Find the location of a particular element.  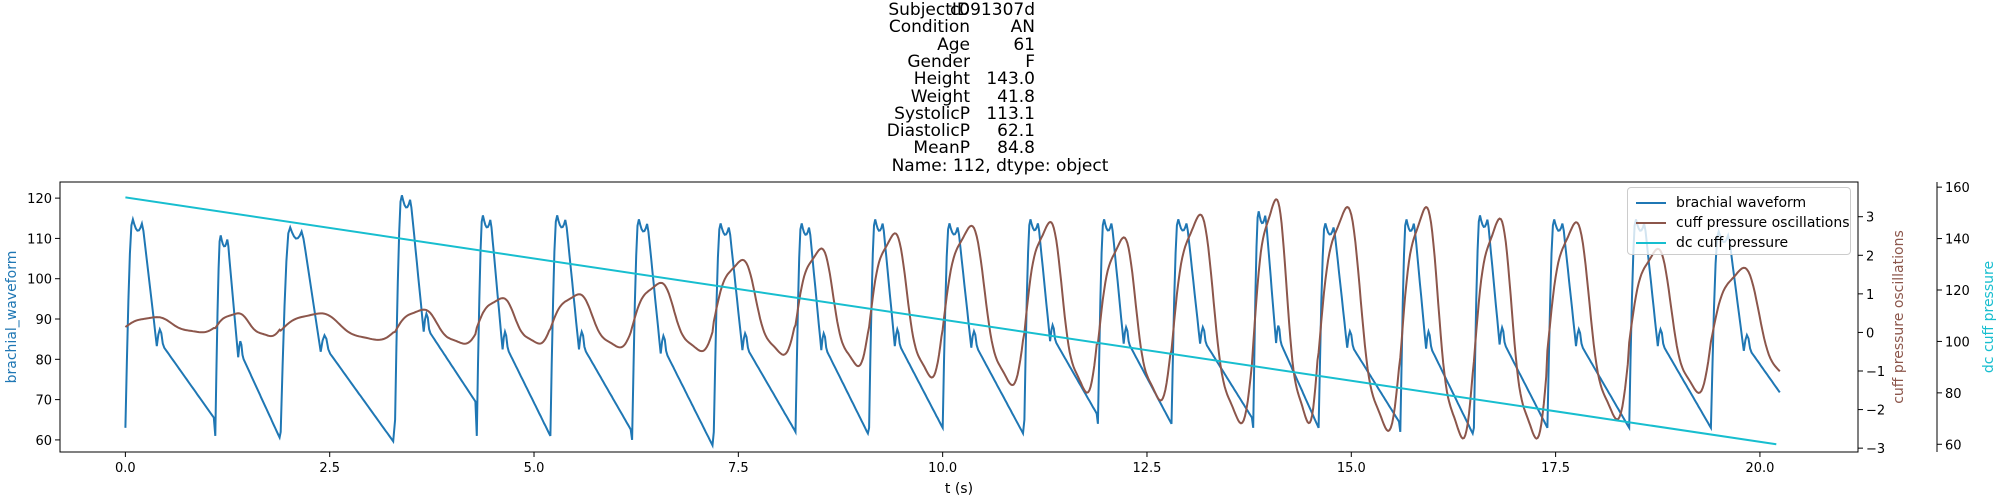

y-tick-label: 1 is located at coordinates (1870, 295).